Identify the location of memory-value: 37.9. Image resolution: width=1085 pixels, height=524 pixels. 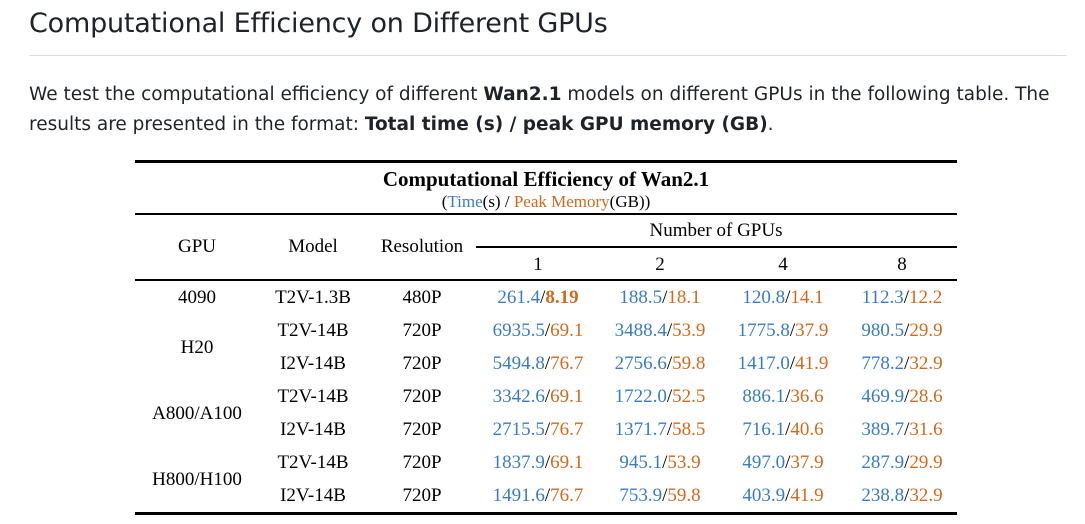
(807, 462).